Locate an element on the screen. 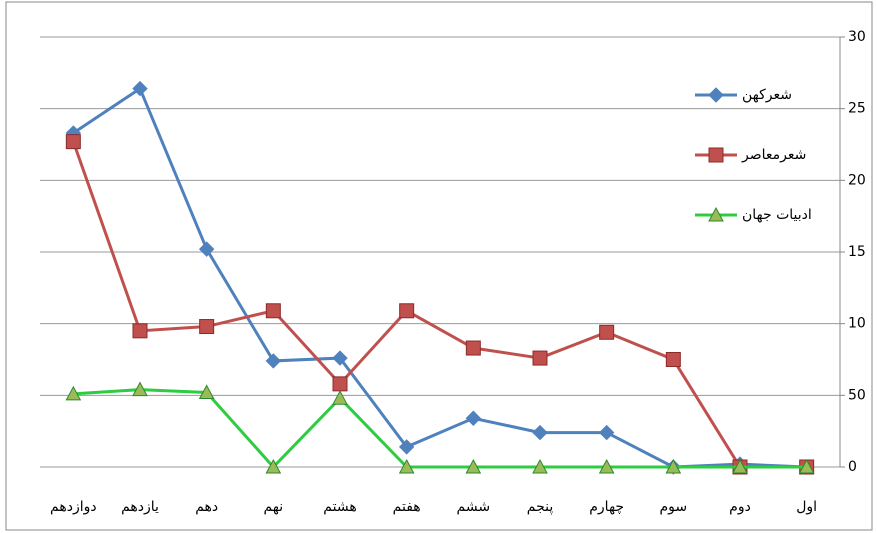 The height and width of the screenshot is (533, 877). x-tick-label: چهارم is located at coordinates (606, 507).